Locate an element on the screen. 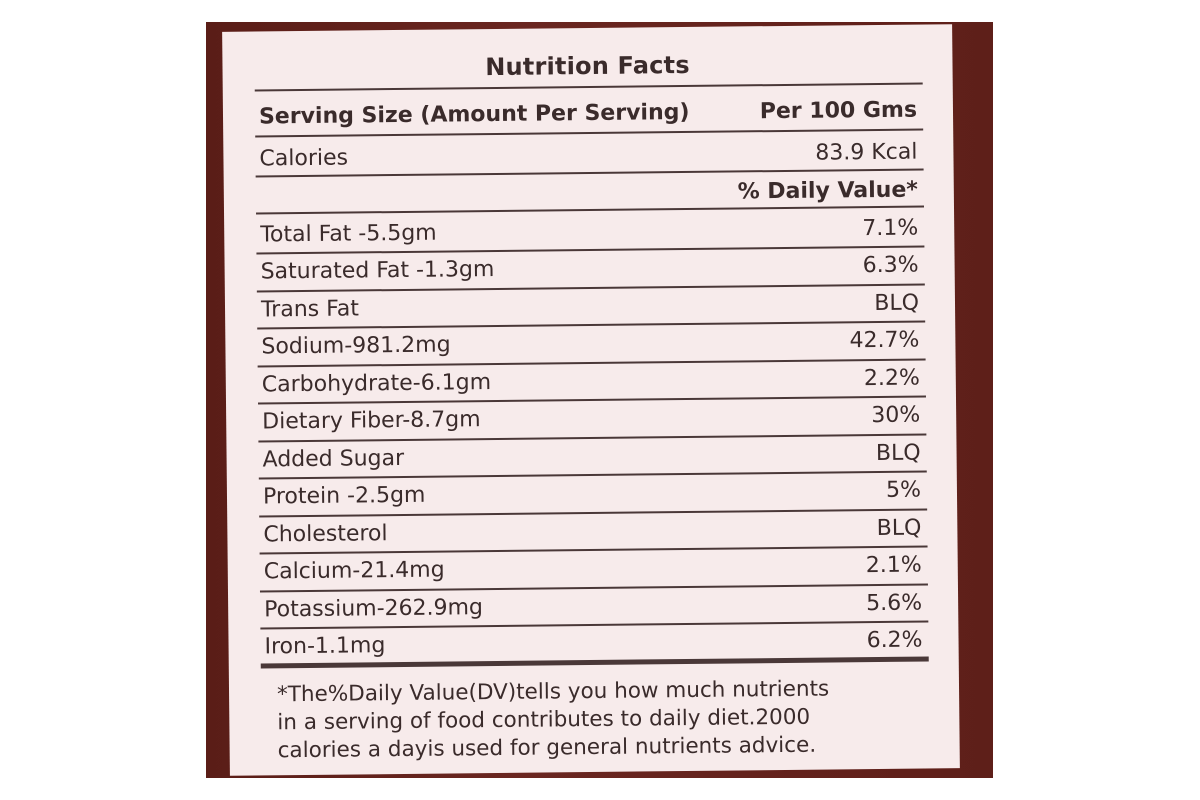  label-title: Nutrition Facts is located at coordinates (587, 66).